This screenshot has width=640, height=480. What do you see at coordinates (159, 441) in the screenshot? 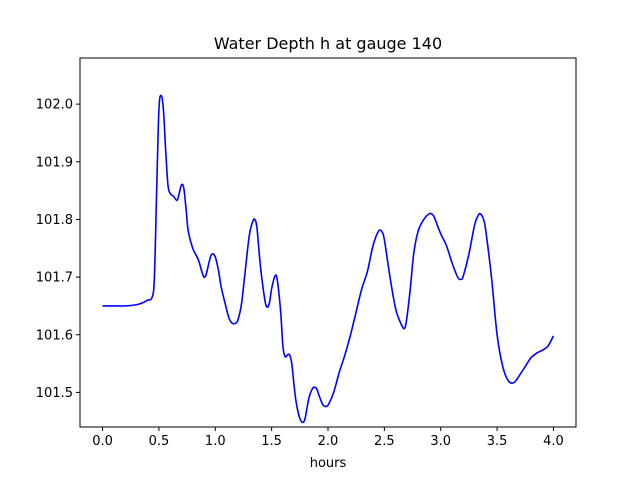
I see `x-tick-label: 0.5` at bounding box center [159, 441].